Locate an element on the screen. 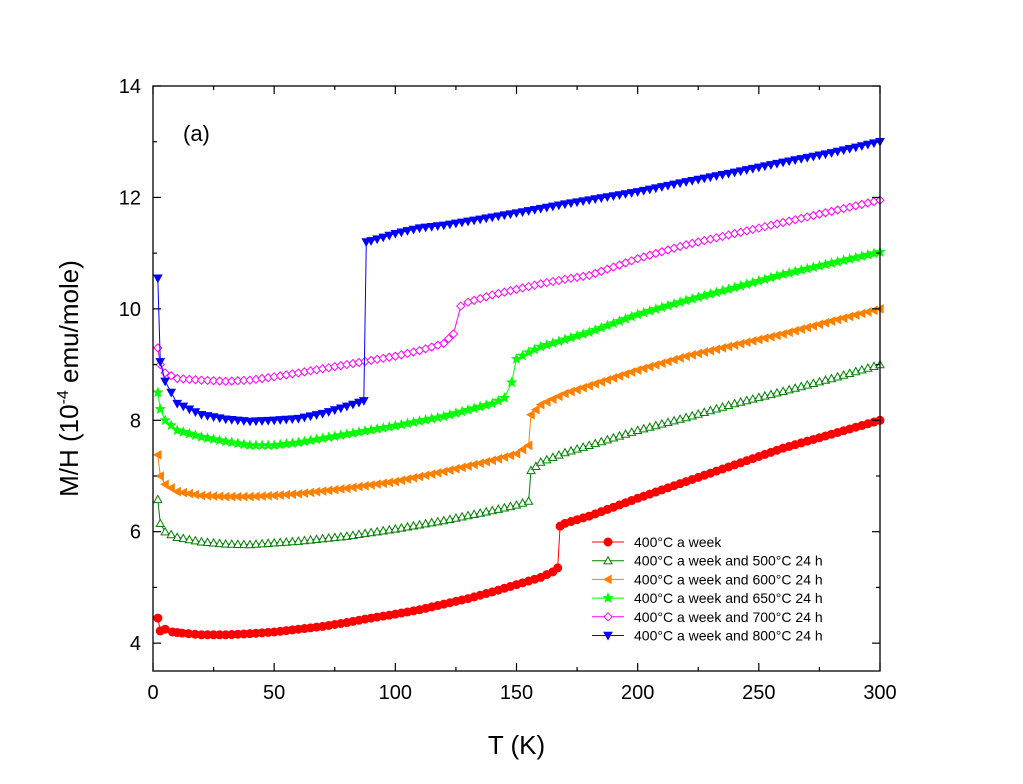 This screenshot has height=784, width=1023. y-axis-title-main: M/H (10 is located at coordinates (69, 450).